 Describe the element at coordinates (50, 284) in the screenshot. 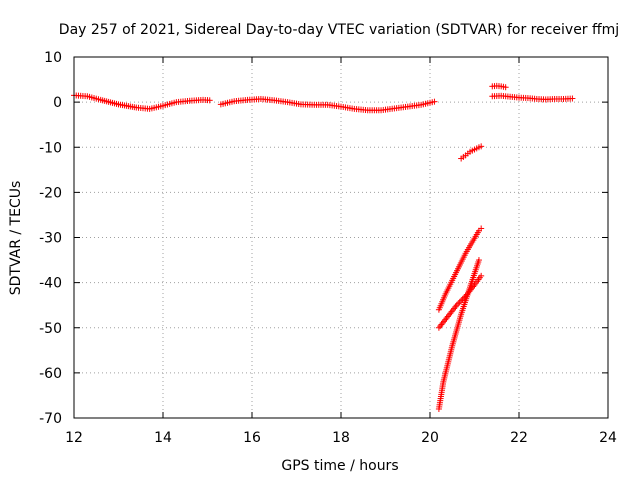

I see `y-tick-label: -40` at that location.